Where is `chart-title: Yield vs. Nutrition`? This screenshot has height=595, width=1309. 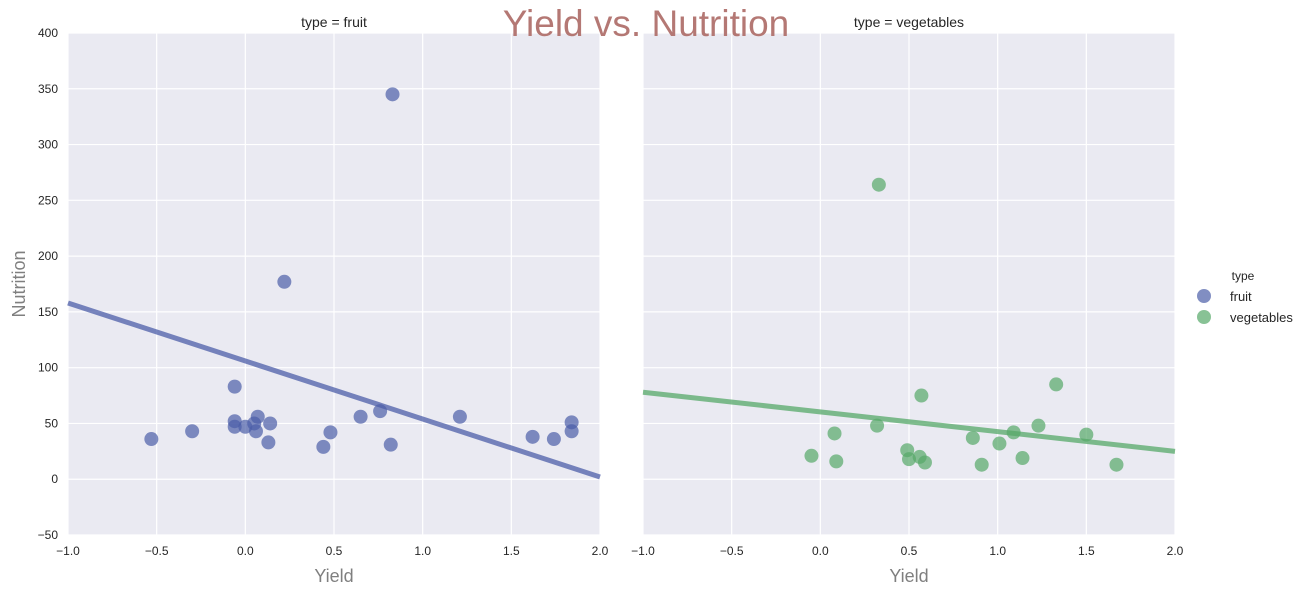 chart-title: Yield vs. Nutrition is located at coordinates (646, 23).